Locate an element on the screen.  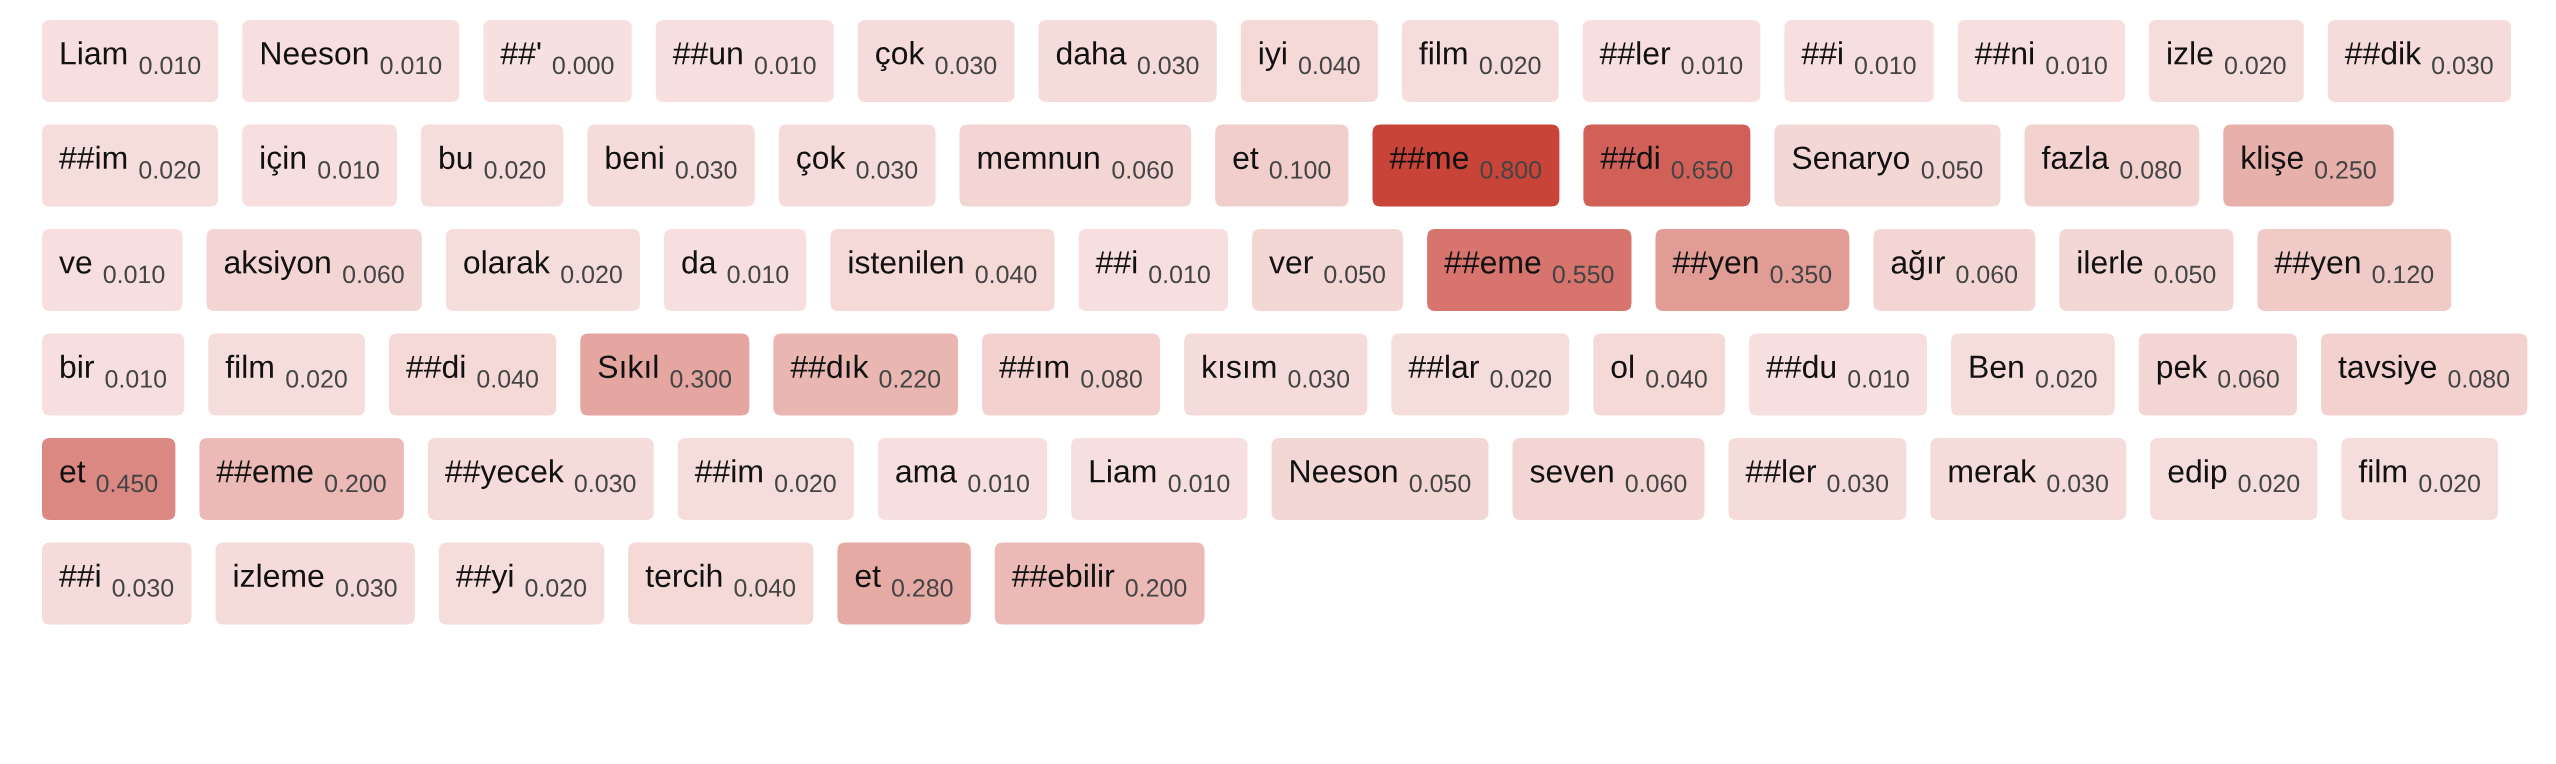
category-label: ##ler is located at coordinates (1635, 53).